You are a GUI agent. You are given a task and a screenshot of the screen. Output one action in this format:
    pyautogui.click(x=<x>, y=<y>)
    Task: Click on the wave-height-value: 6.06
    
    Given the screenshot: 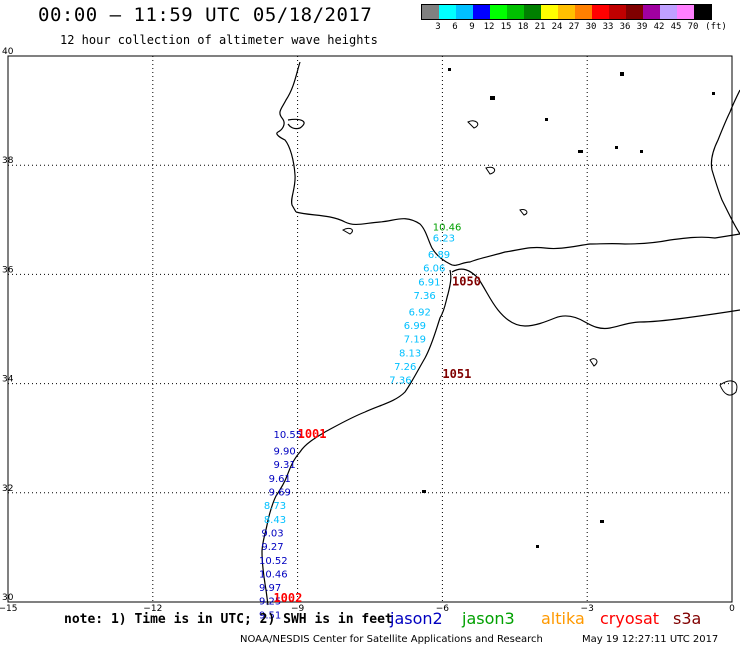 What is the action you would take?
    pyautogui.click(x=434, y=269)
    